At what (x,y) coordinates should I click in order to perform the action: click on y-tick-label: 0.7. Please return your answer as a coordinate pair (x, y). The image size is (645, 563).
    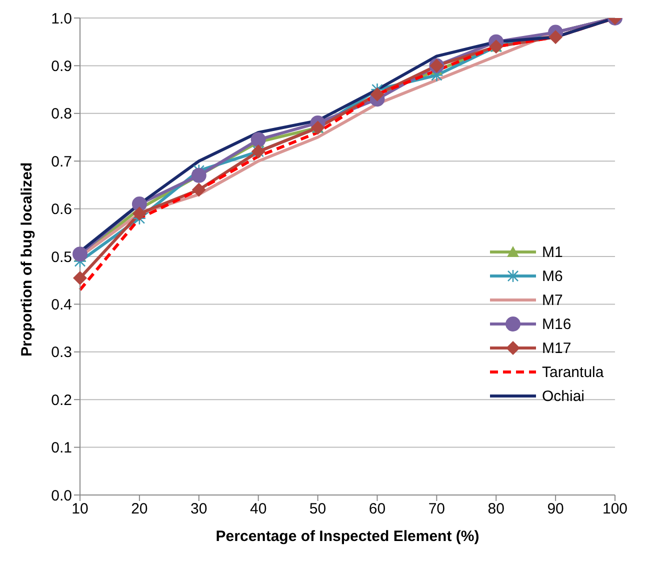
    Looking at the image, I should click on (61, 161).